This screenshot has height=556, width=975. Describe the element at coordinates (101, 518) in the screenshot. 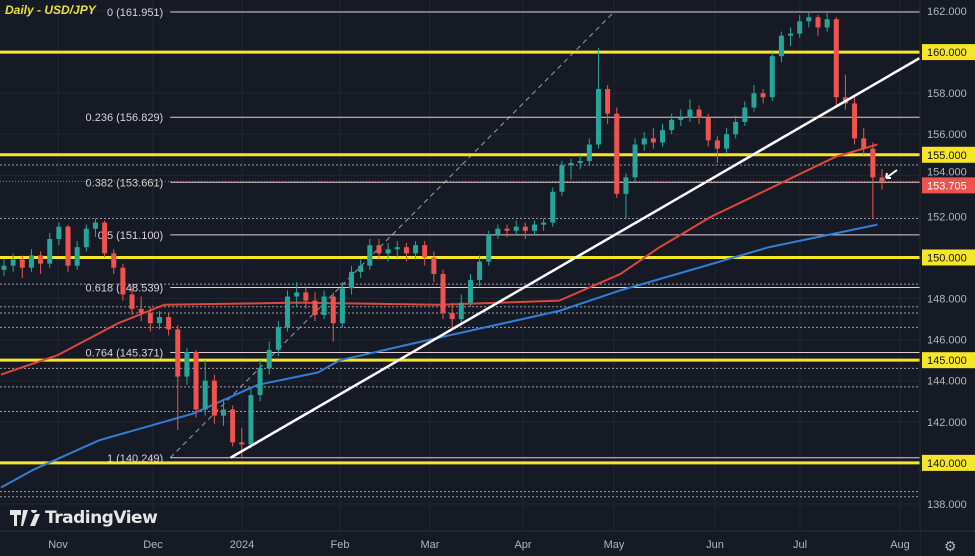

I see `tradingview-wordmark: TradingView` at that location.